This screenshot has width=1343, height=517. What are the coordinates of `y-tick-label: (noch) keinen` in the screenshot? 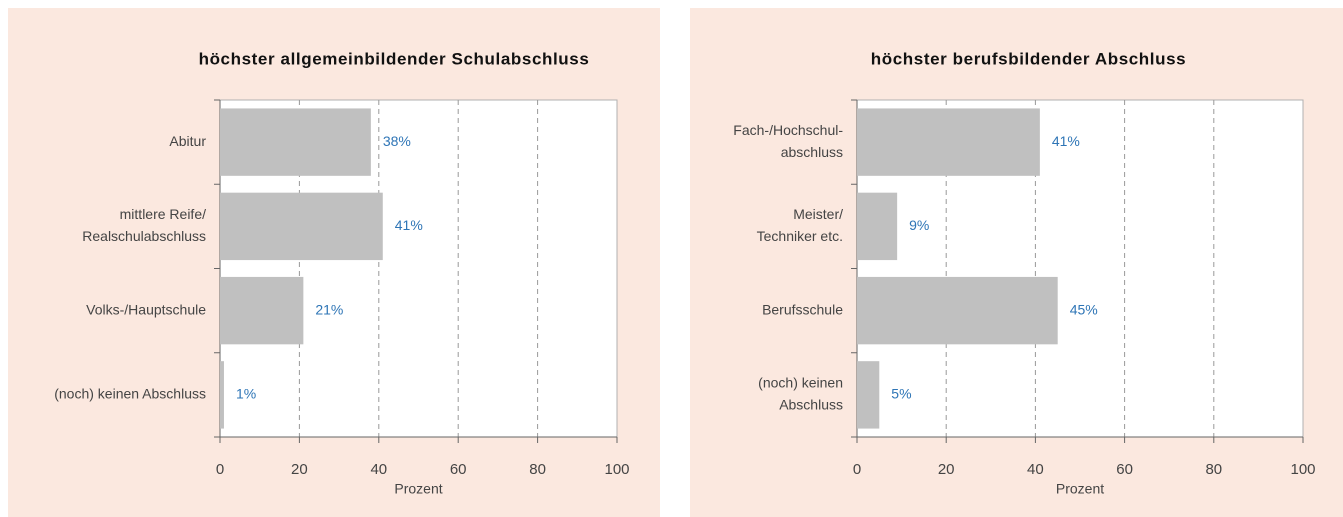 It's located at (800, 383).